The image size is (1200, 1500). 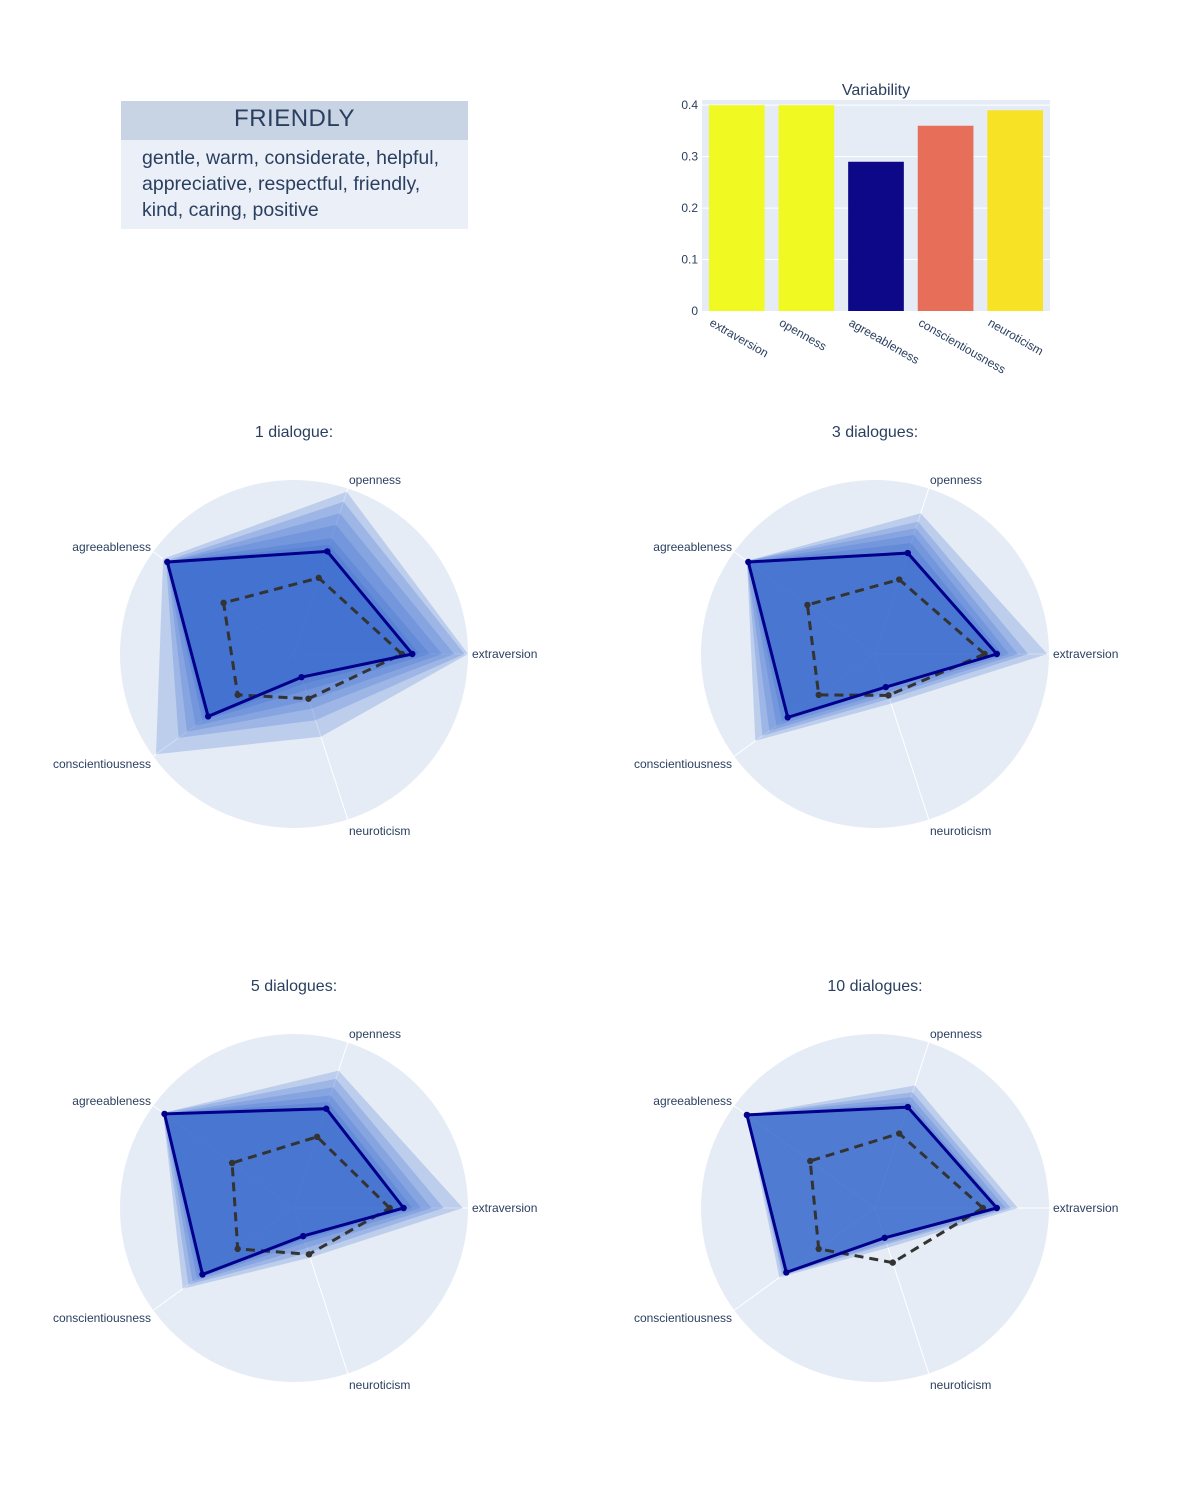 I want to click on bar-chart-title: Variability, so click(x=876, y=90).